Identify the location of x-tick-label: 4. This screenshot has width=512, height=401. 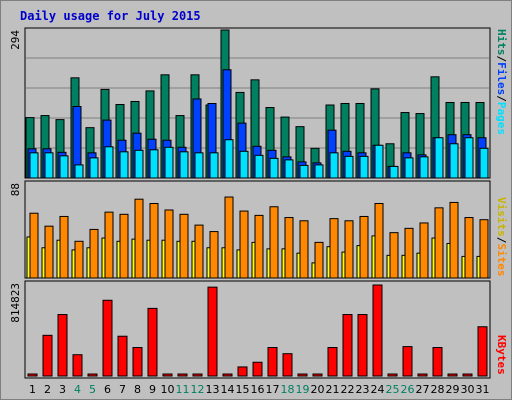
(77, 389).